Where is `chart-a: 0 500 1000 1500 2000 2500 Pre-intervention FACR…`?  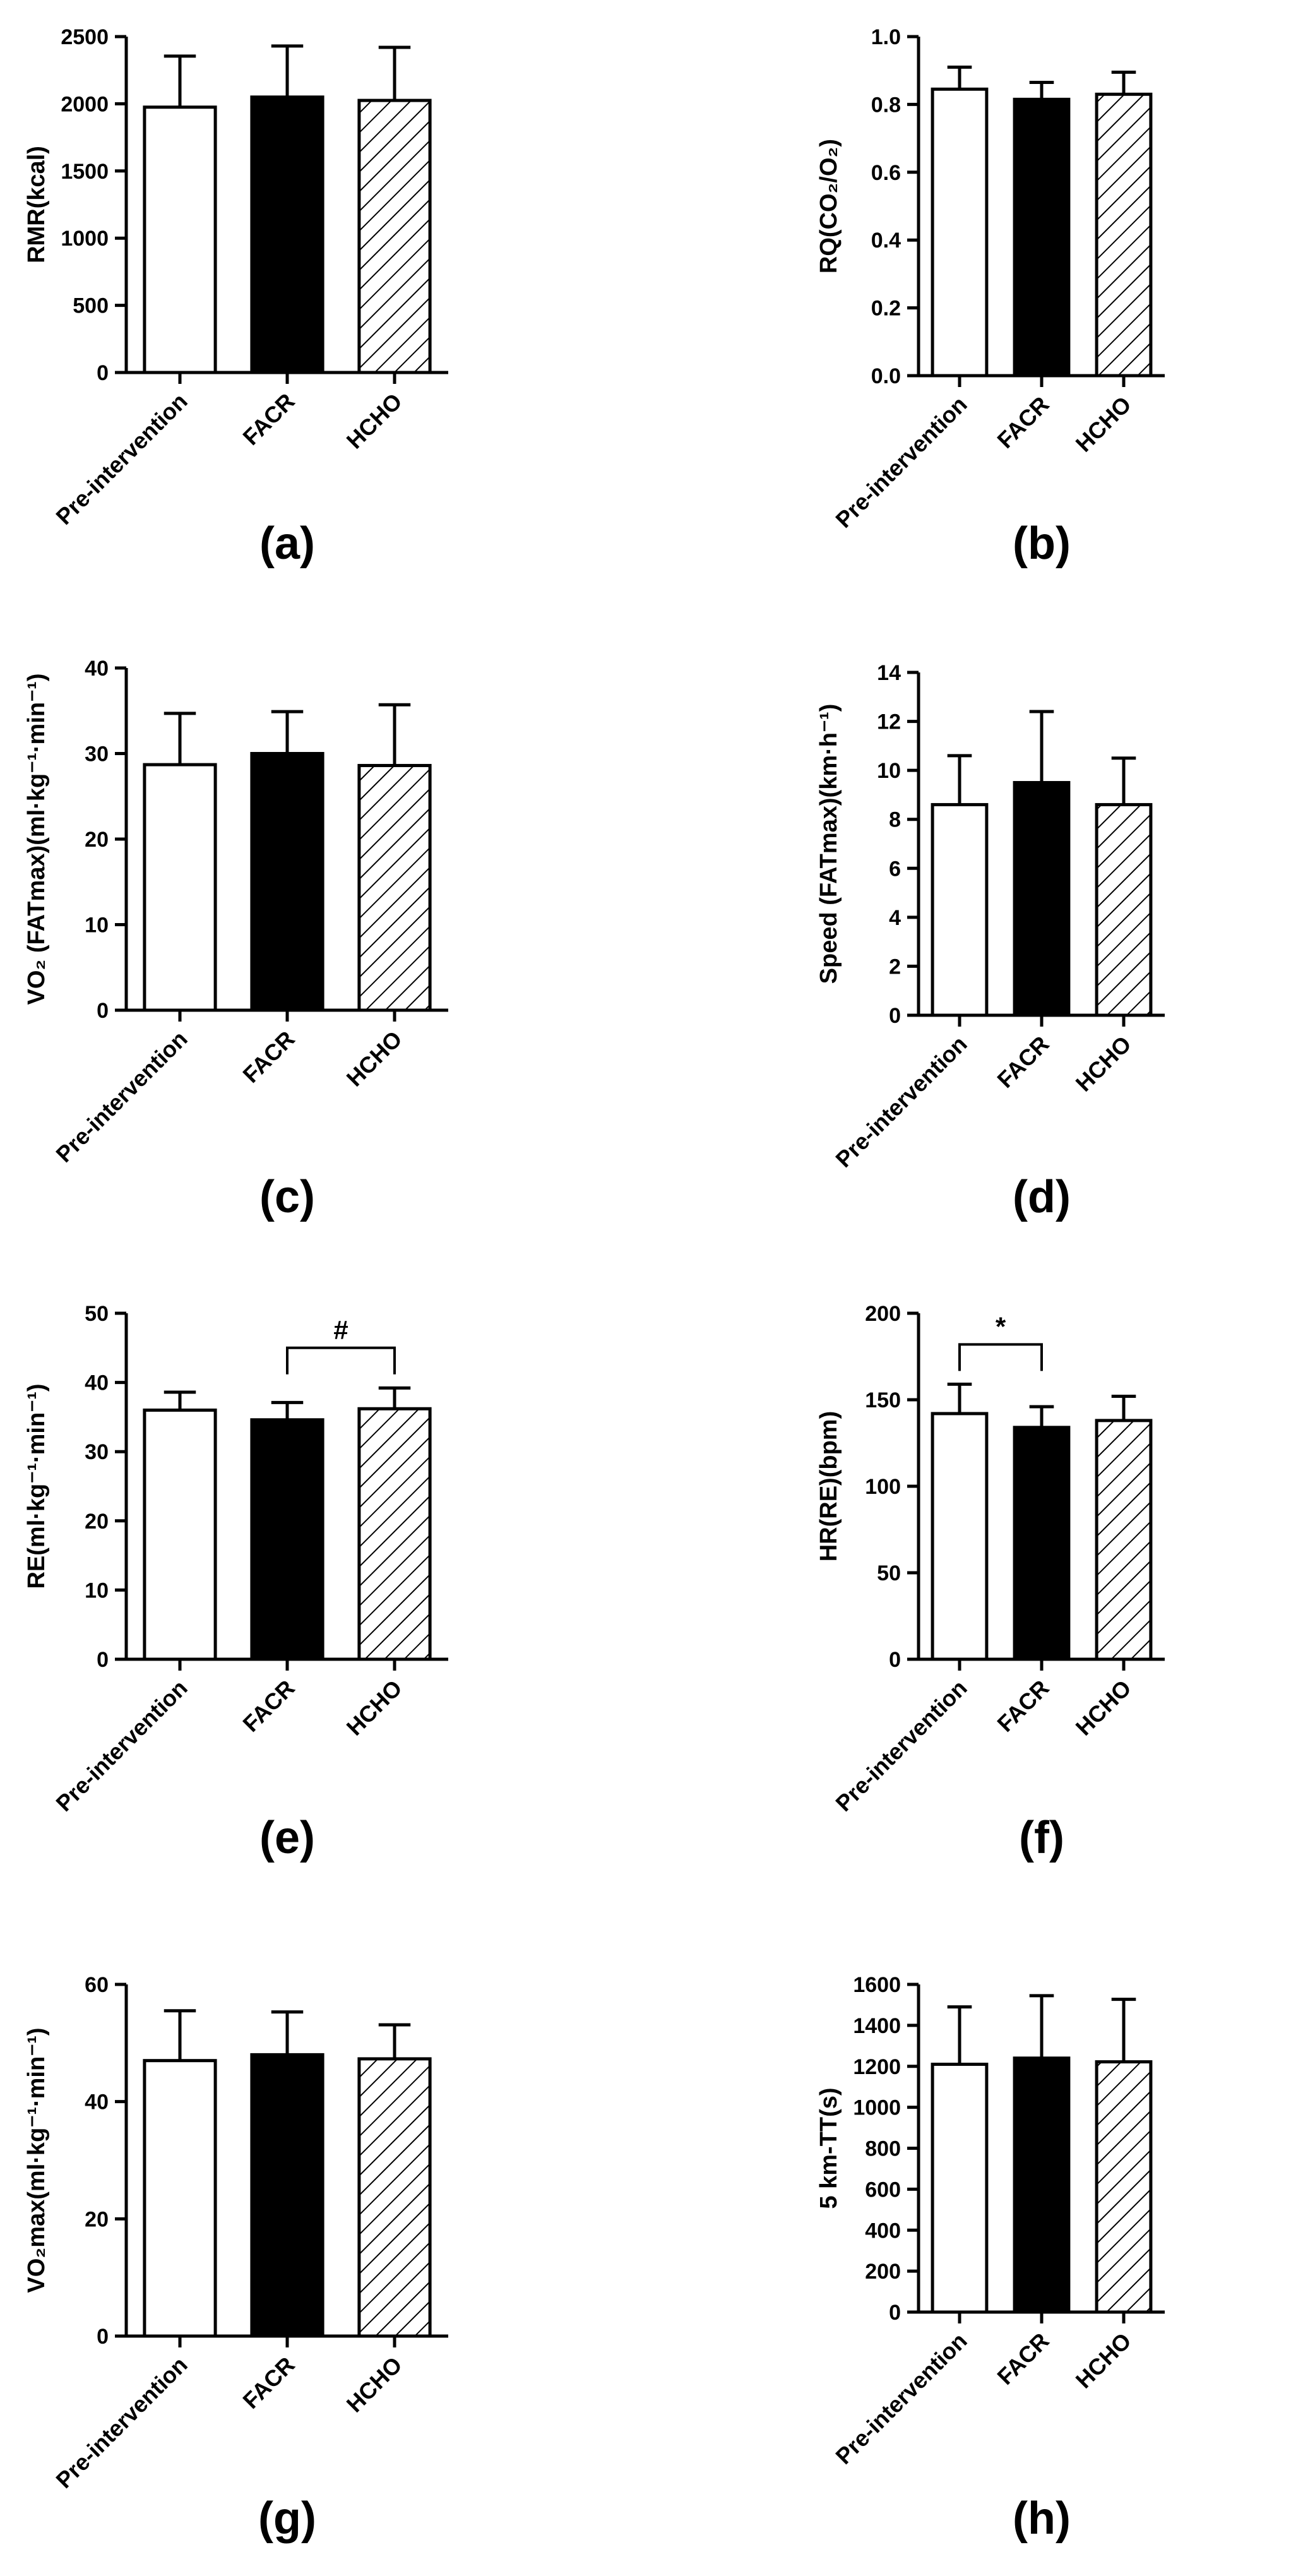 chart-a: 0 500 1000 1500 2000 2500 Pre-intervention FACR… is located at coordinates (235, 297).